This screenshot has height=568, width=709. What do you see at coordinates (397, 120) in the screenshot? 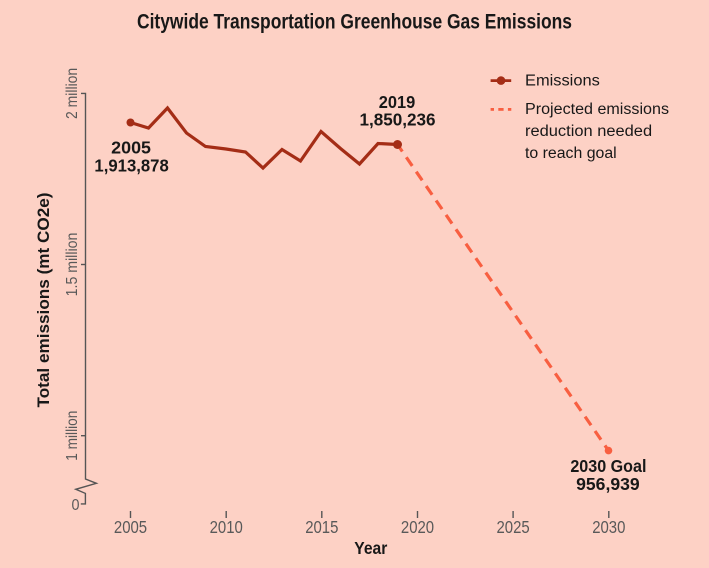
I see `svg-text: 1,850,236` at bounding box center [397, 120].